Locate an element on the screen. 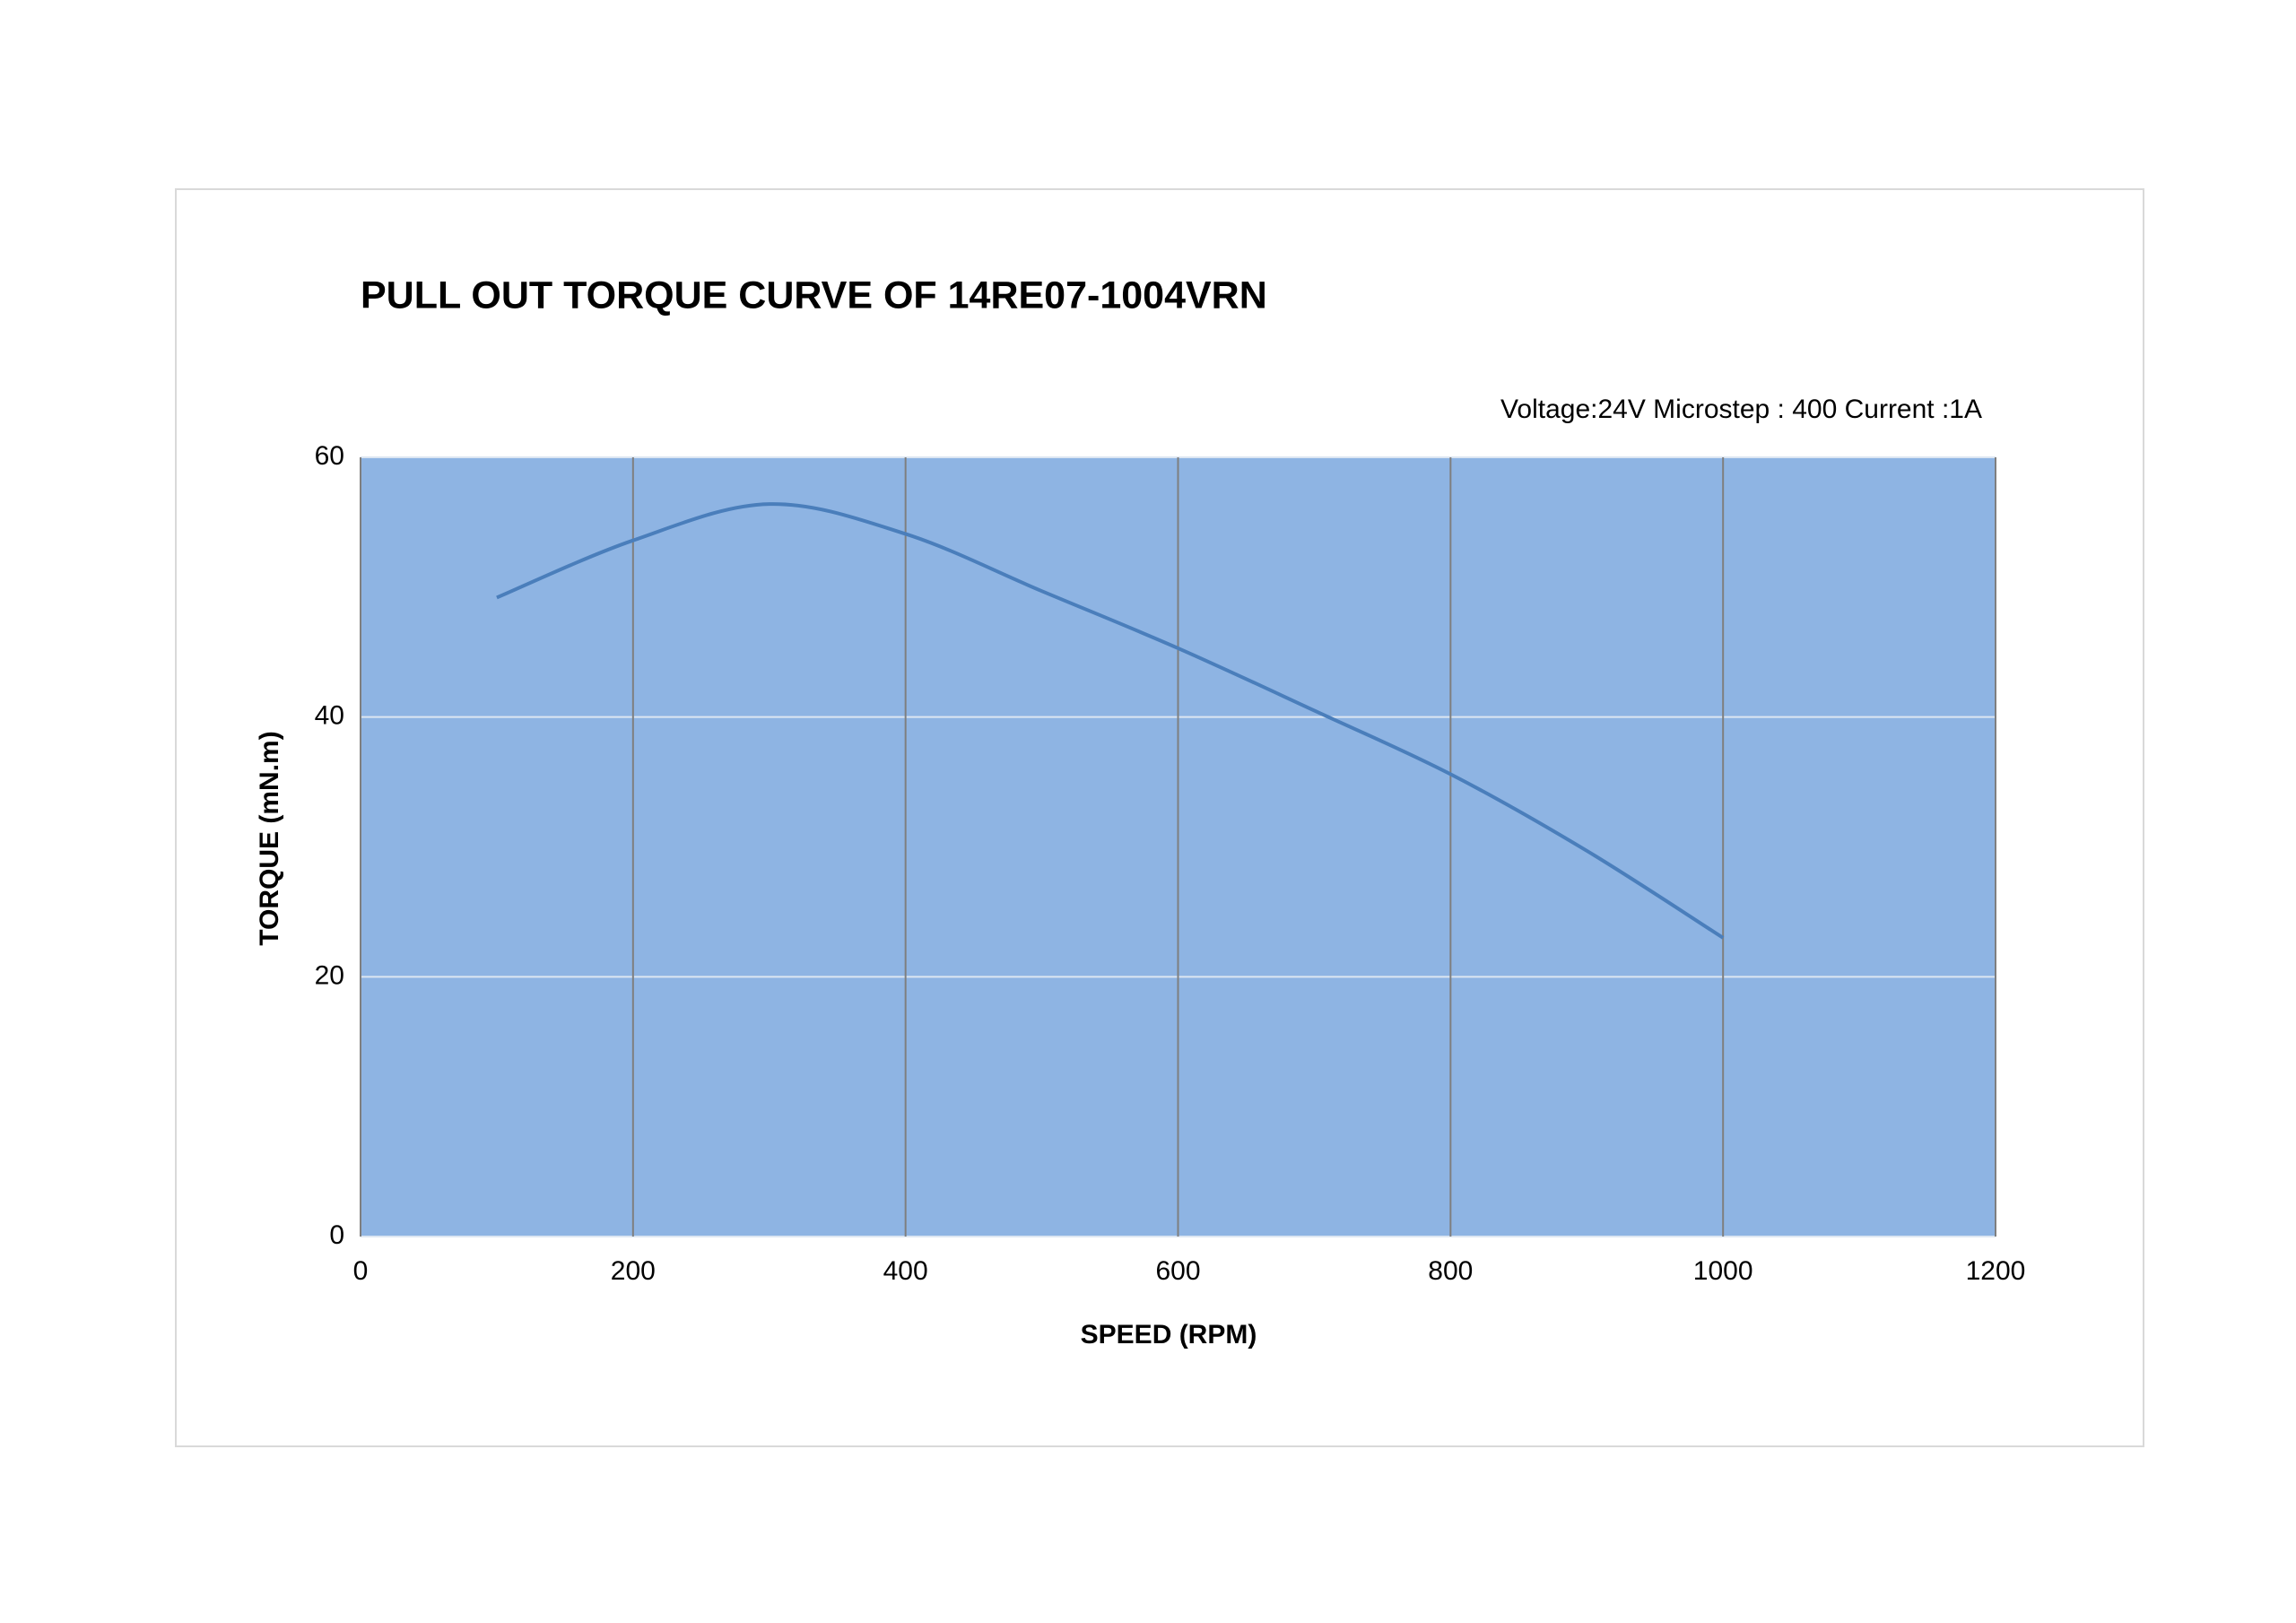 This screenshot has width=2296, height=1623. x-tick-label: 1200 is located at coordinates (1996, 1271).